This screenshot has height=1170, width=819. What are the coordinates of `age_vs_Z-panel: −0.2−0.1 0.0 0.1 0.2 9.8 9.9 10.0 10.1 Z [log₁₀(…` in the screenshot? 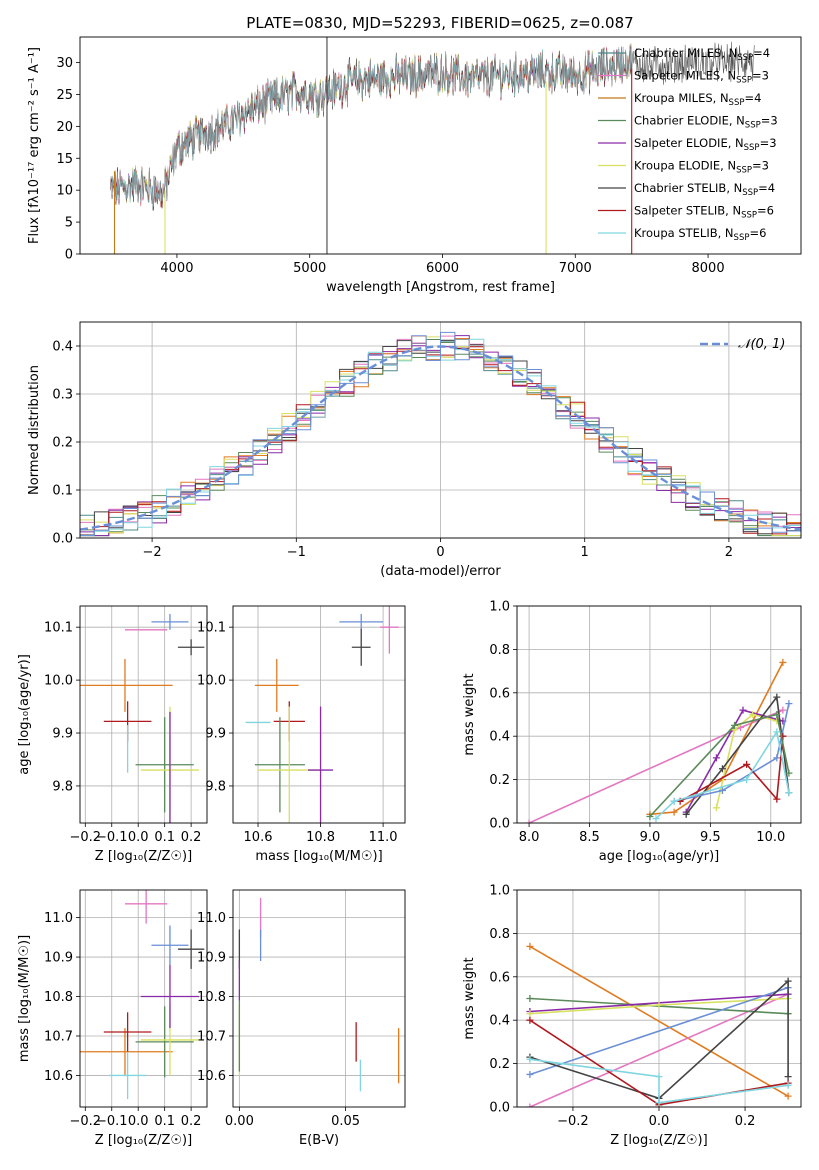 It's located at (112, 734).